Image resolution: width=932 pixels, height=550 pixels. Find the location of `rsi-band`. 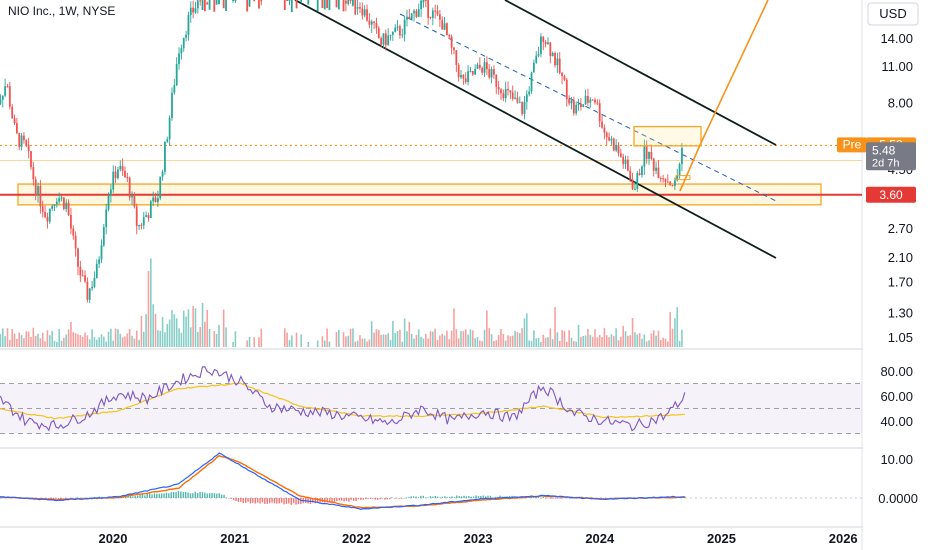

rsi-band is located at coordinates (431, 408).